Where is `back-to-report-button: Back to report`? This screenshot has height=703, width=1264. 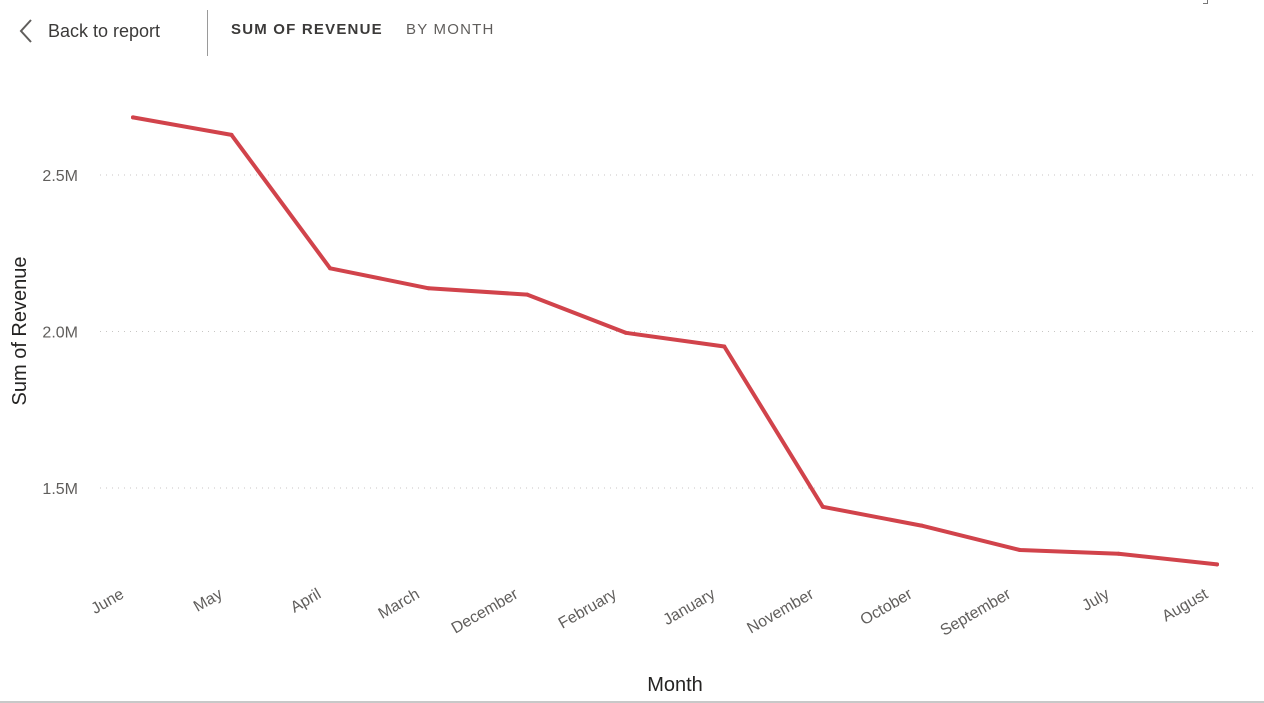 back-to-report-button: Back to report is located at coordinates (89, 31).